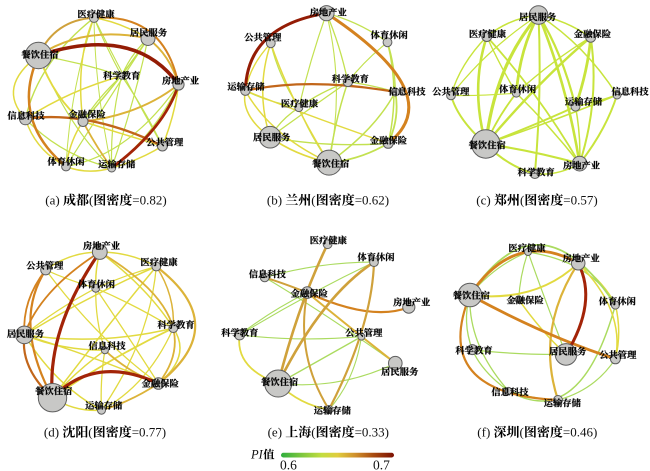 The image size is (650, 471). What do you see at coordinates (149, 200) in the screenshot?
I see `svg-text: =0.82)` at bounding box center [149, 200].